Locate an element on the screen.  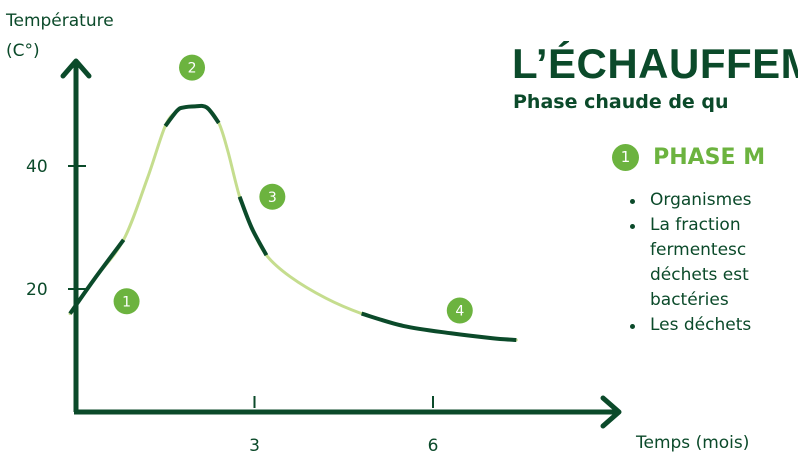
bullet-item: déchets est is located at coordinates (699, 275).